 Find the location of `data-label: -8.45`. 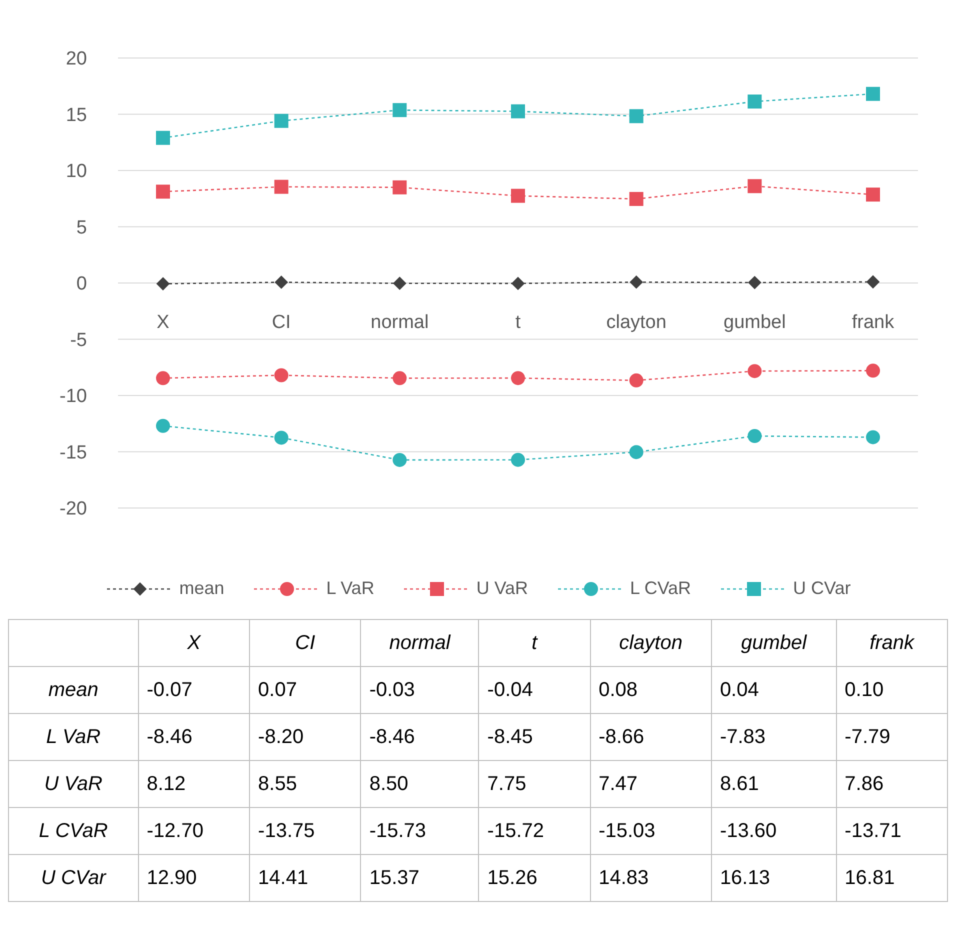

data-label: -8.45 is located at coordinates (534, 737).